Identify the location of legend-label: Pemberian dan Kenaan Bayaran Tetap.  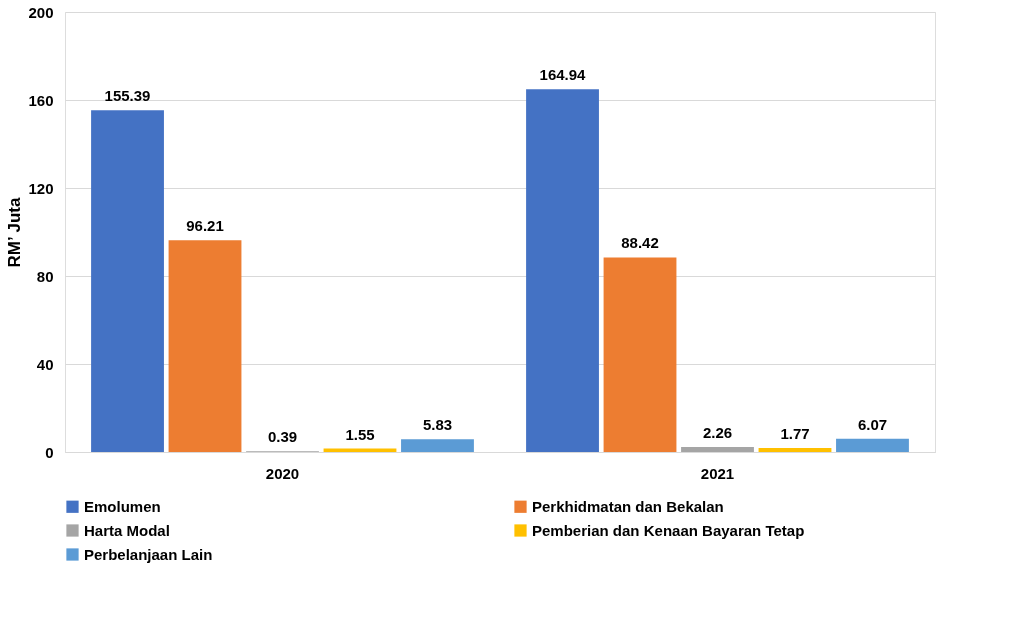
(668, 530).